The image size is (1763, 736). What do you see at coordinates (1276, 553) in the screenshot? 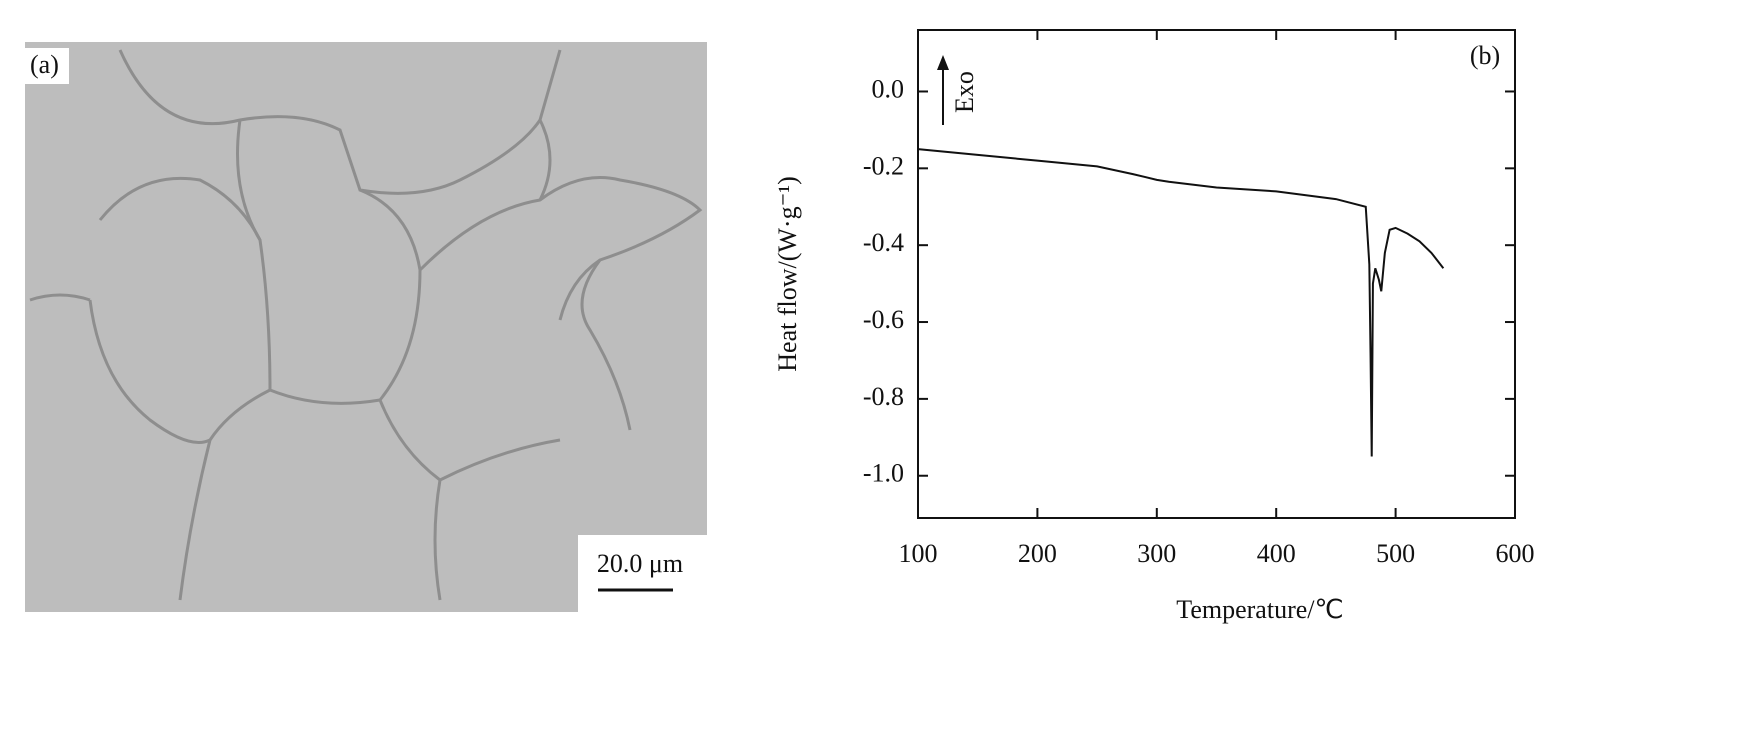
I see `x-tick-label: 400` at bounding box center [1276, 553].